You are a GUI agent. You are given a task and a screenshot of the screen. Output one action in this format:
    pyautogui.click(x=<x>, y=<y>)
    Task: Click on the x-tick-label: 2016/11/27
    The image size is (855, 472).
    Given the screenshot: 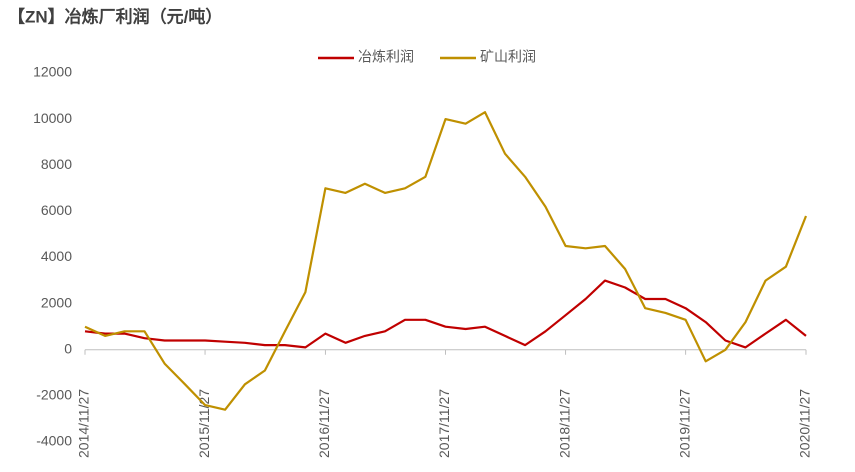 What is the action you would take?
    pyautogui.click(x=324, y=423)
    